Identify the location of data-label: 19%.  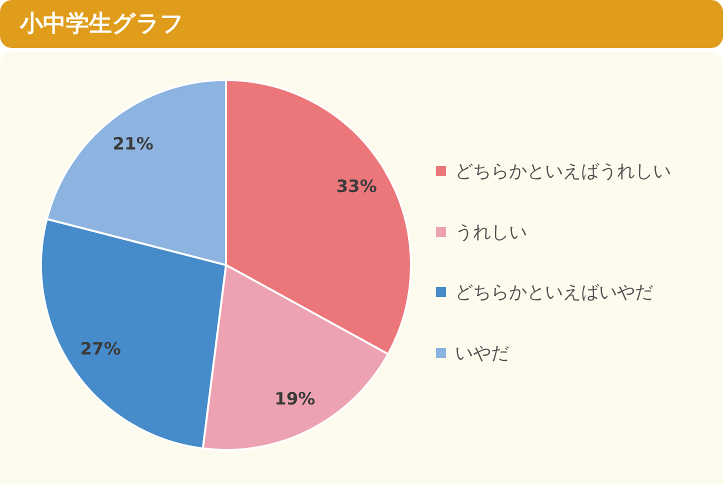
(295, 400).